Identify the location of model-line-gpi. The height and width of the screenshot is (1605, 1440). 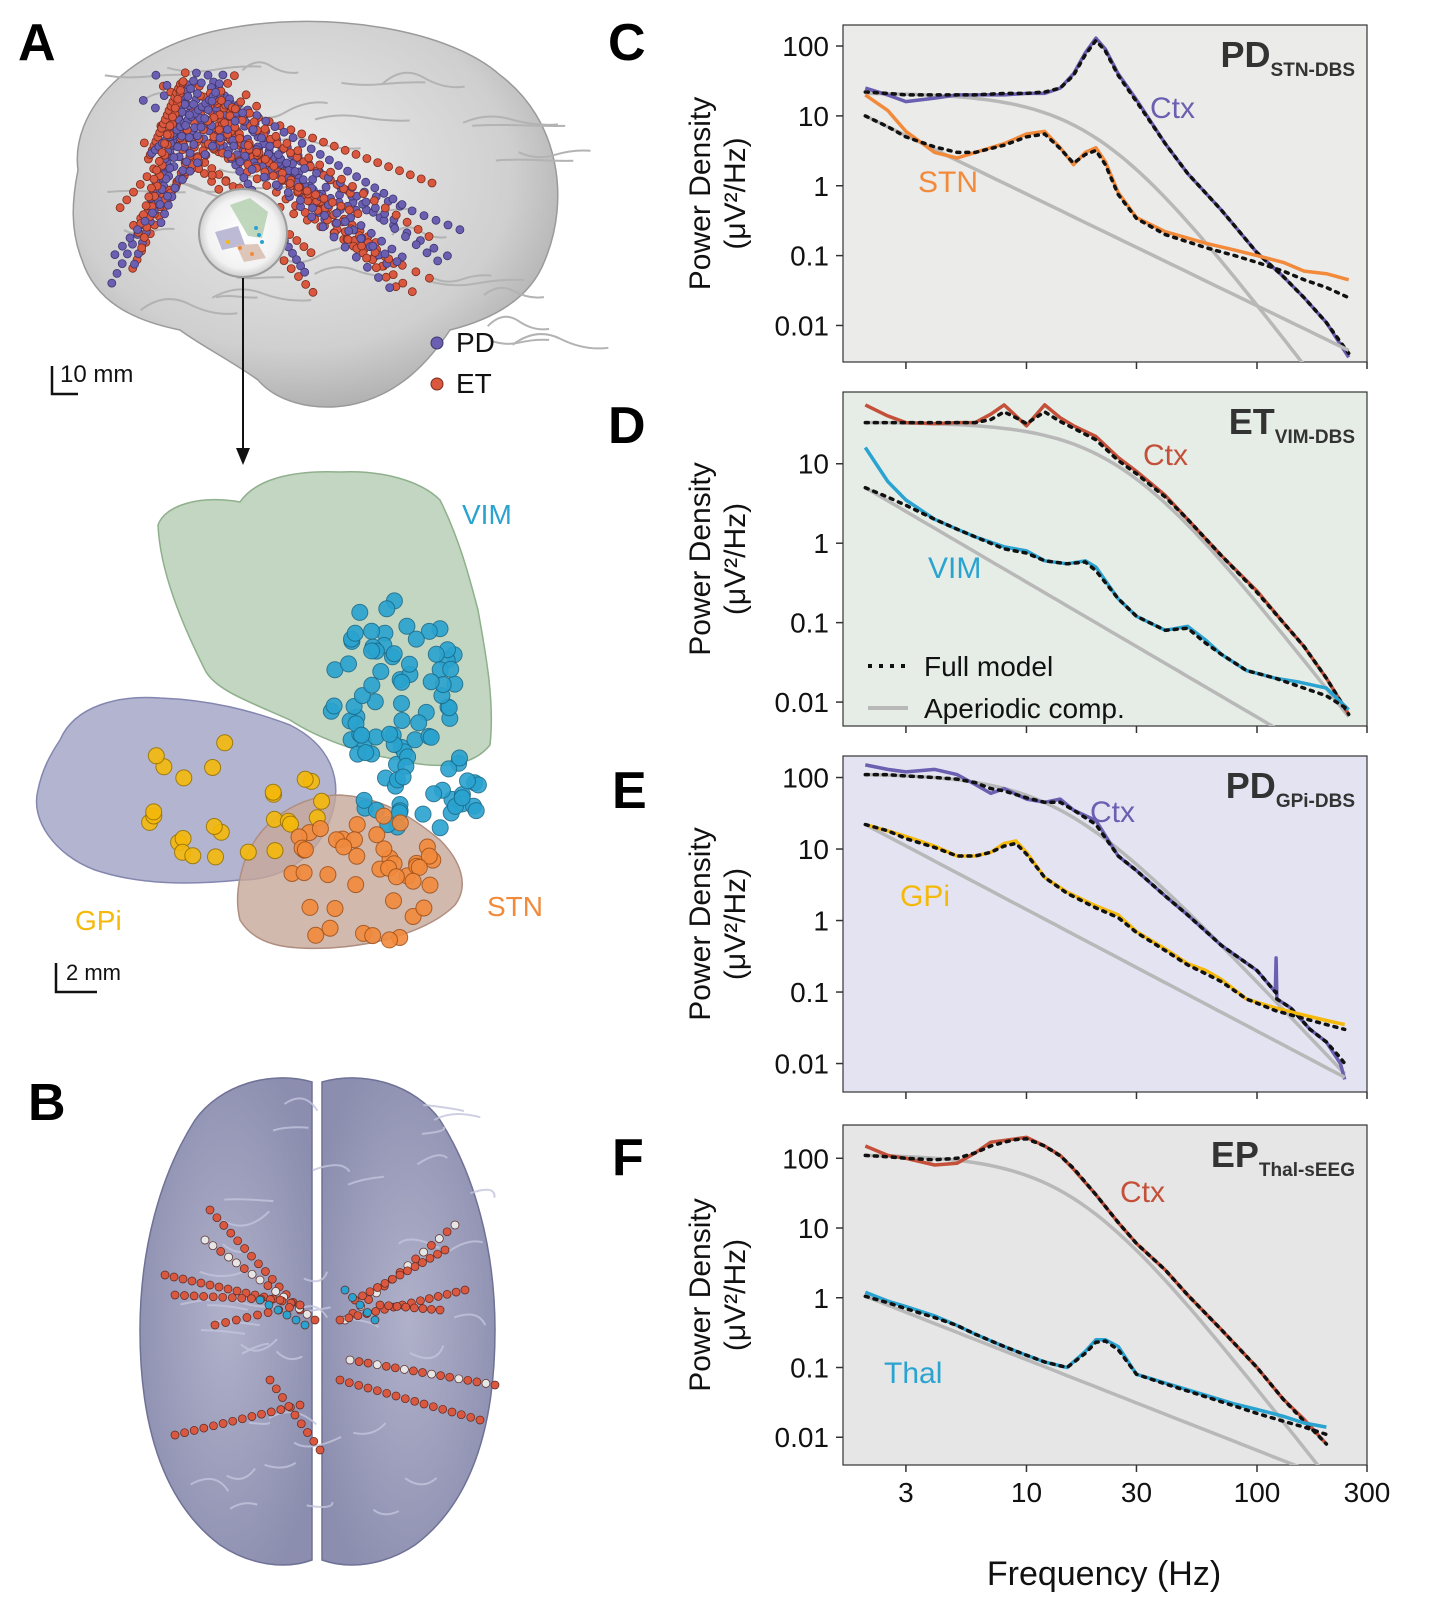
(1105, 927).